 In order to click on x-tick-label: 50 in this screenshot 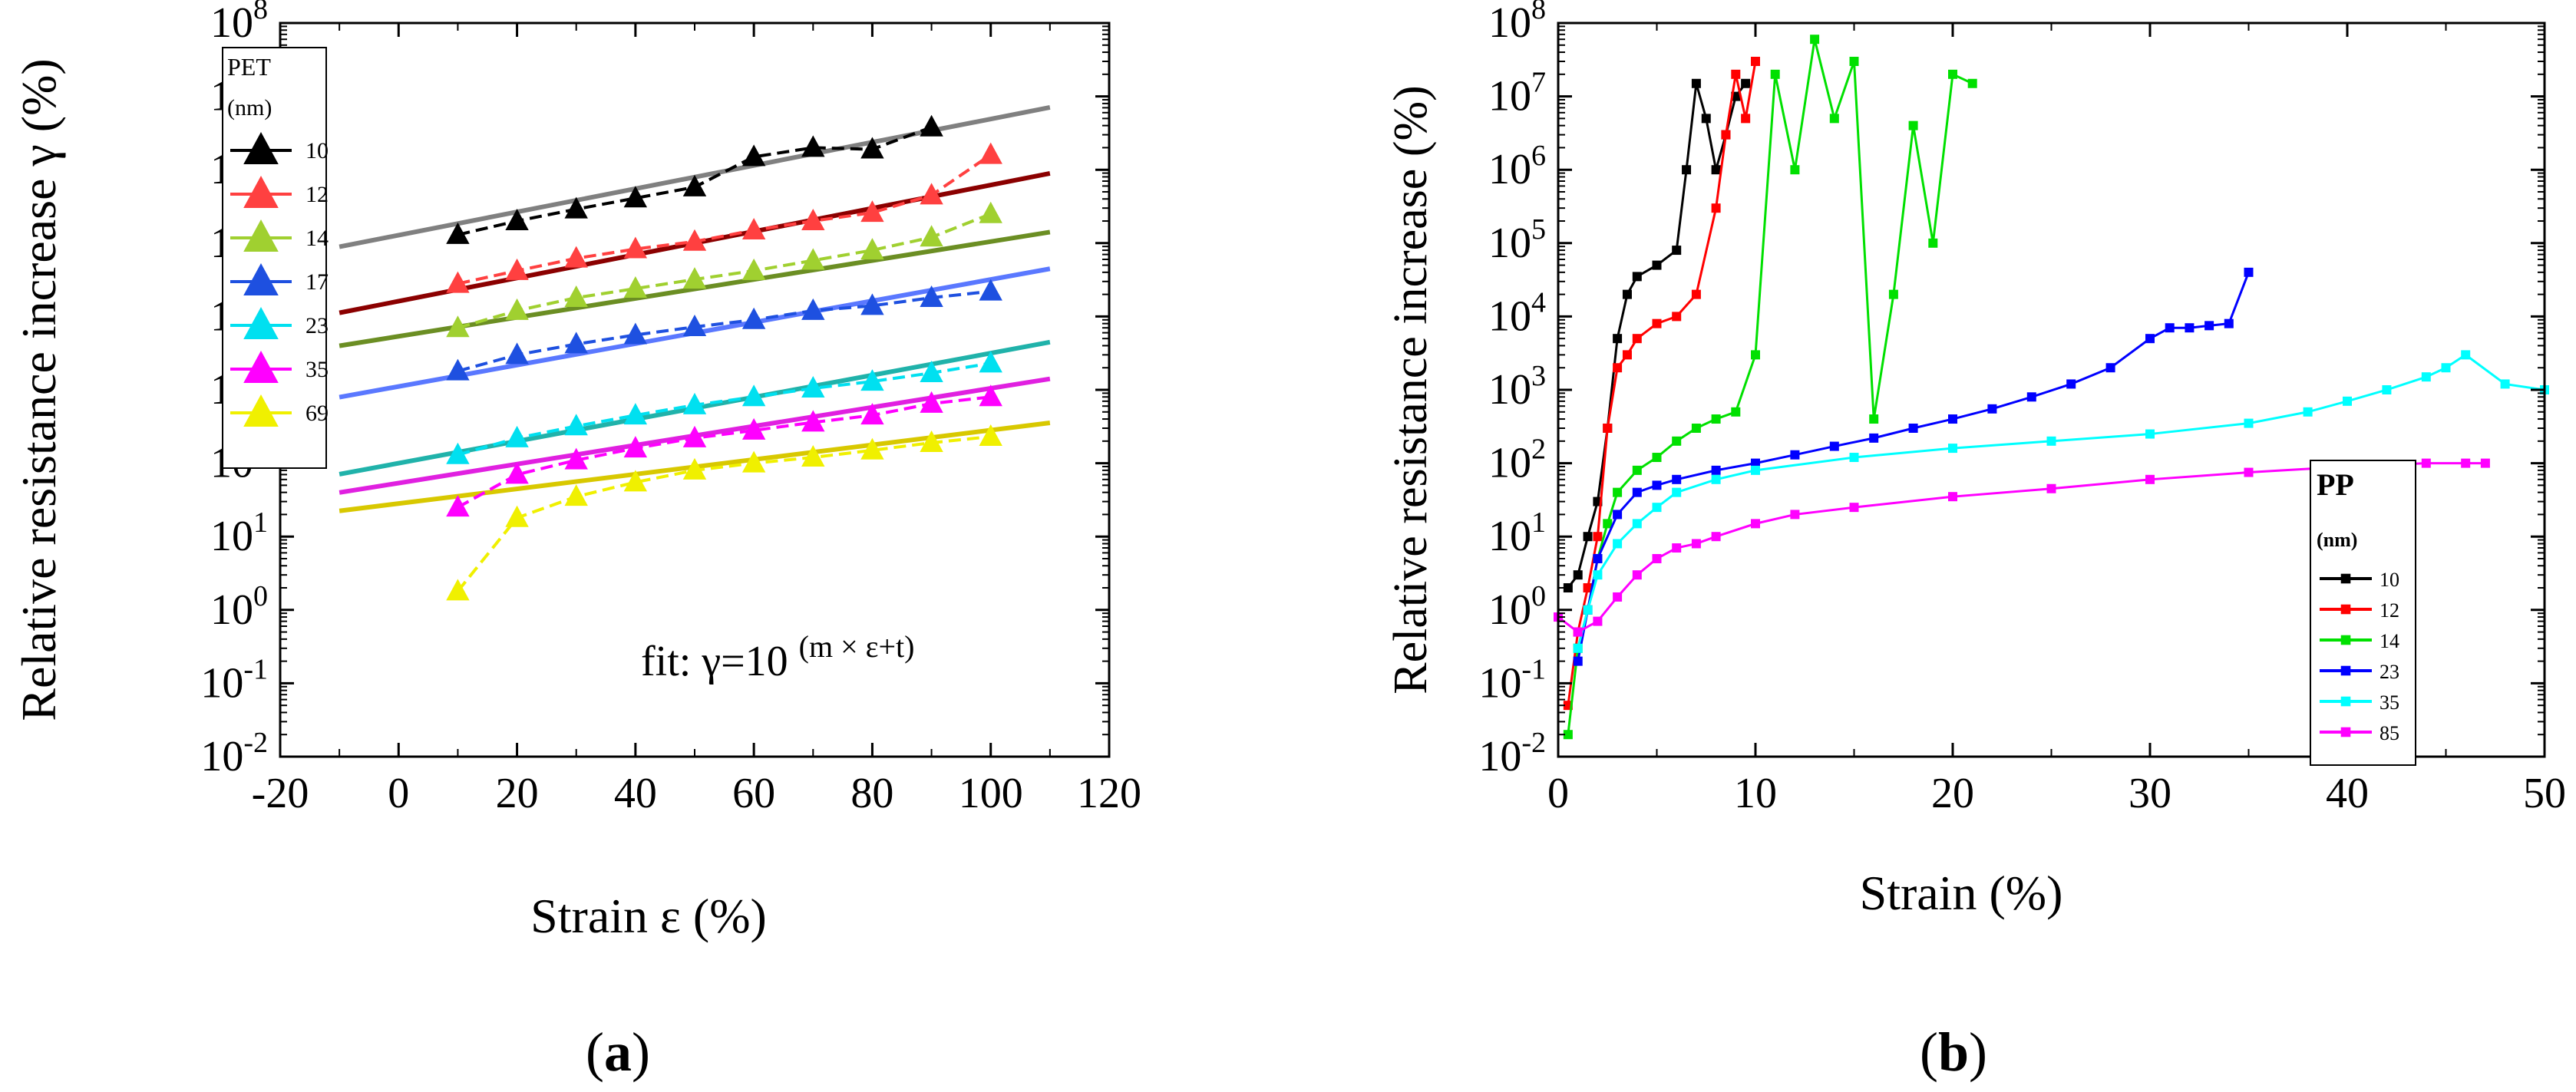, I will do `click(2544, 793)`.